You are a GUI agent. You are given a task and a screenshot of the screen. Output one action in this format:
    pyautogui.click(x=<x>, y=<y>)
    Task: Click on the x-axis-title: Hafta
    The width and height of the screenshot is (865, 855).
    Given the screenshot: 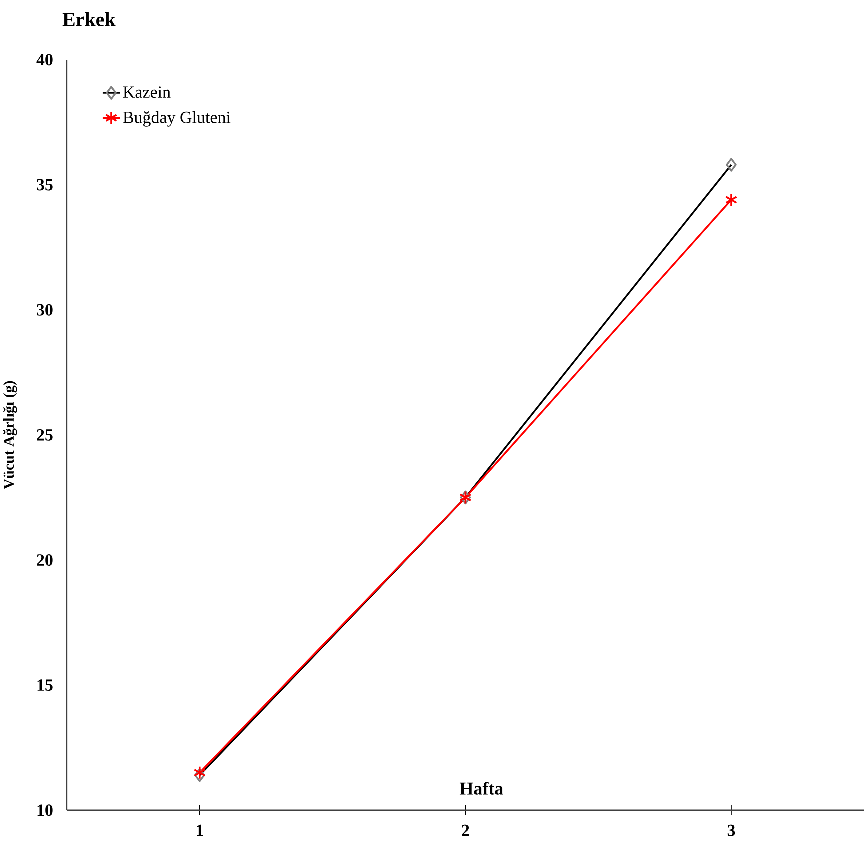 What is the action you would take?
    pyautogui.click(x=482, y=788)
    